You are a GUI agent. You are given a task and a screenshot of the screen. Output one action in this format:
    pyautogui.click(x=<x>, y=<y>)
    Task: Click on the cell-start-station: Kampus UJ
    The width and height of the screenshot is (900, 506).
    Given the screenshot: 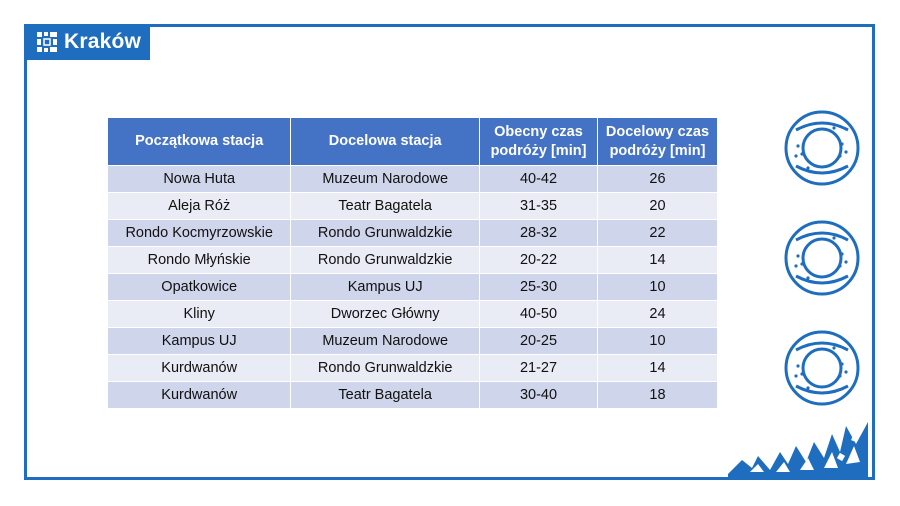 What is the action you would take?
    pyautogui.click(x=200, y=340)
    